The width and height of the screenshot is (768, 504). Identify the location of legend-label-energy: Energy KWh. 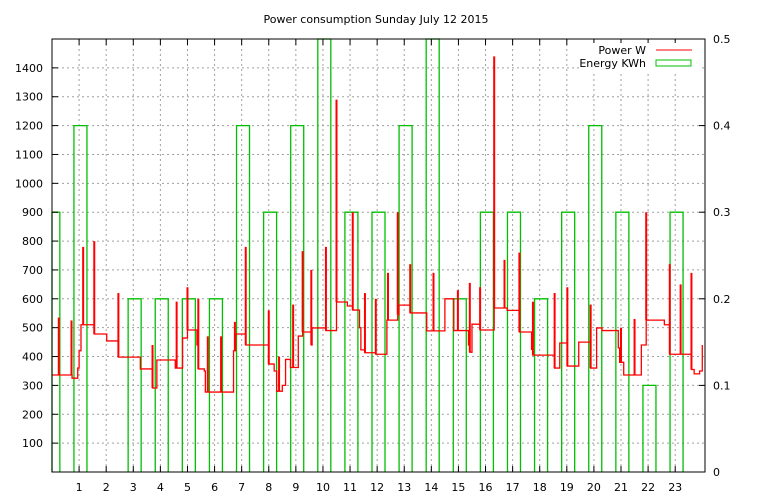
(612, 63).